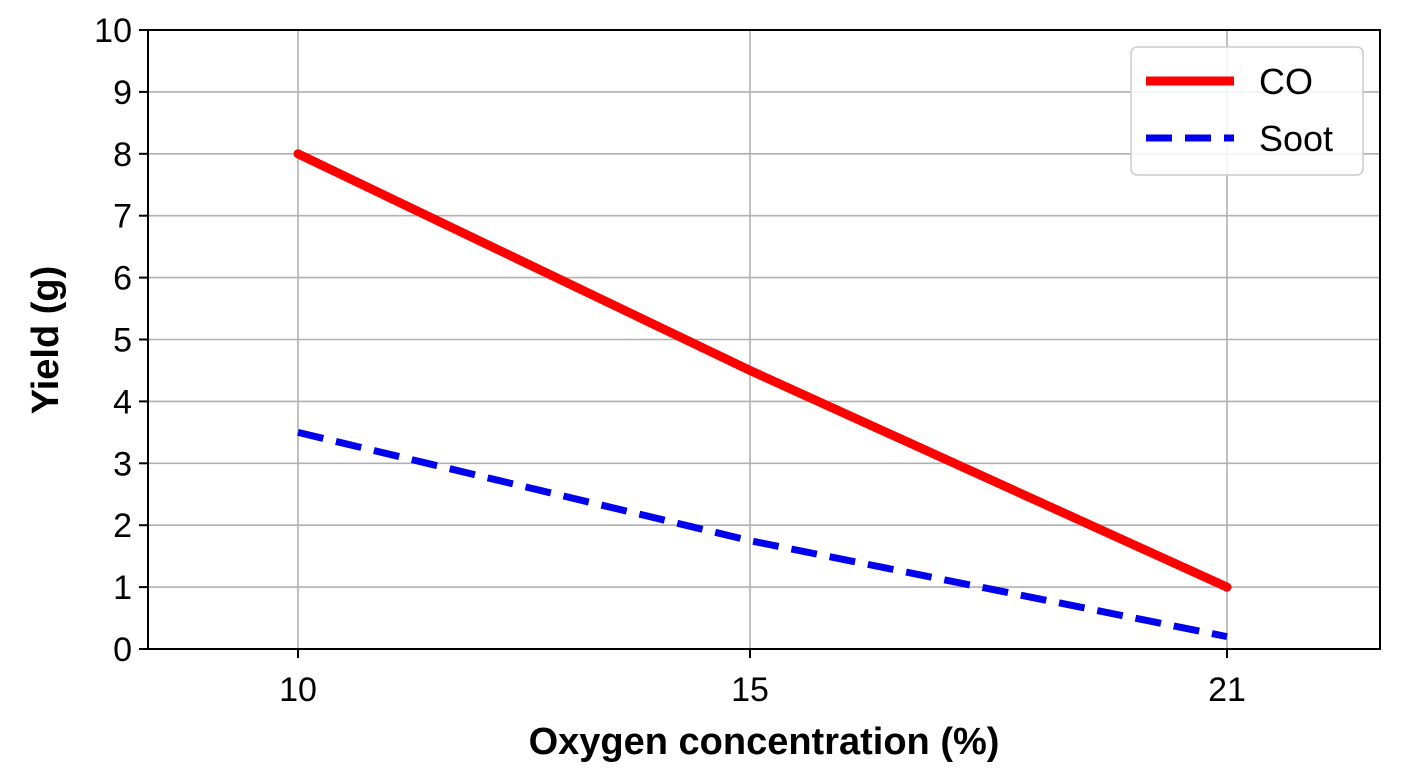 This screenshot has width=1408, height=768. Describe the element at coordinates (1286, 81) in the screenshot. I see `legend-label-co: CO` at that location.